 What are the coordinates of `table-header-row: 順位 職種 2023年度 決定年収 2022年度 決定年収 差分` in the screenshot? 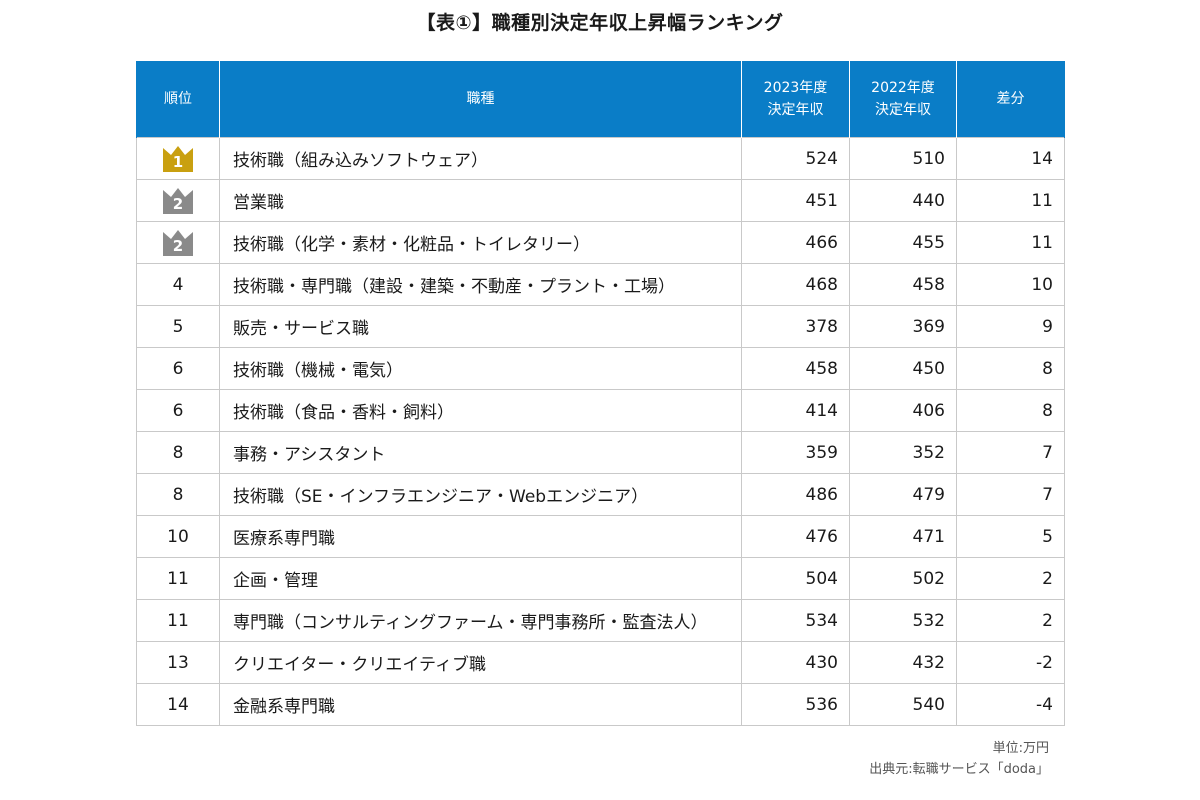 It's located at (600, 99).